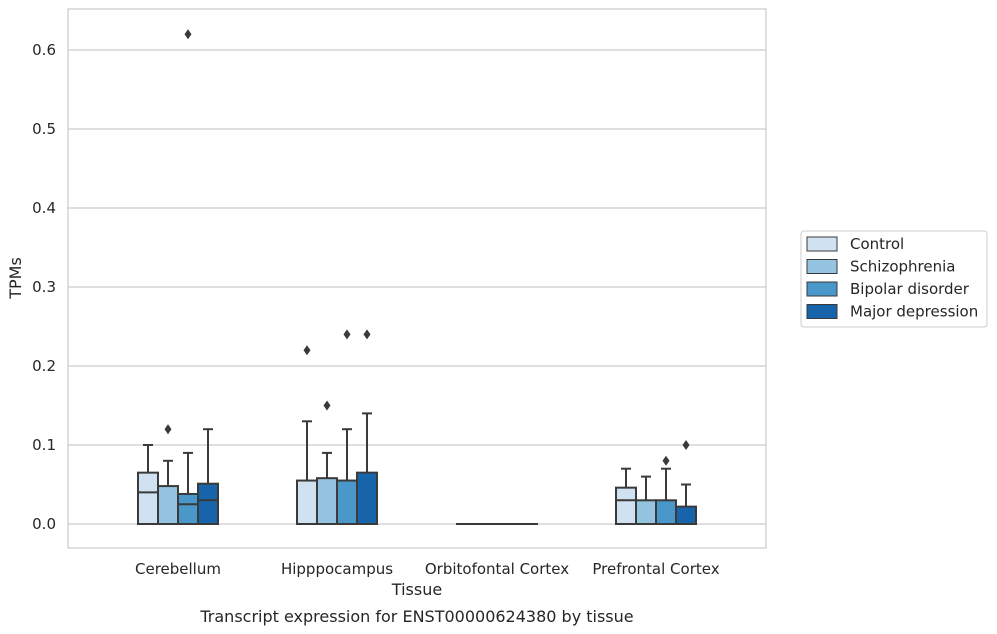  I want to click on y-axis-label: TPMs, so click(15, 278).